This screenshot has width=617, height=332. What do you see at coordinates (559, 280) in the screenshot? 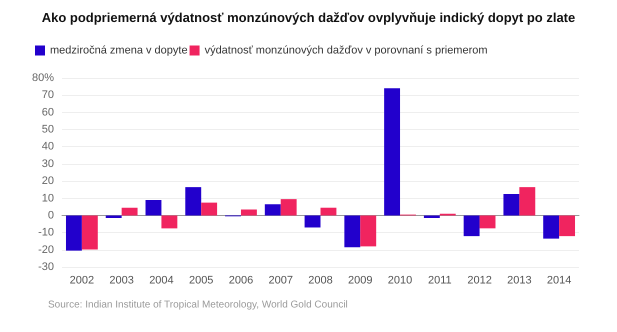
I see `x-tick-label: 2014` at bounding box center [559, 280].